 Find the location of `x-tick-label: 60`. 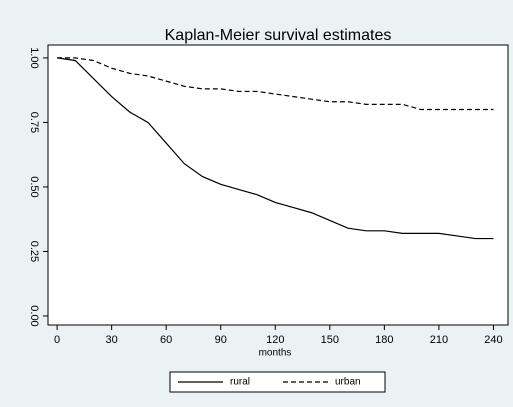

x-tick-label: 60 is located at coordinates (166, 340).